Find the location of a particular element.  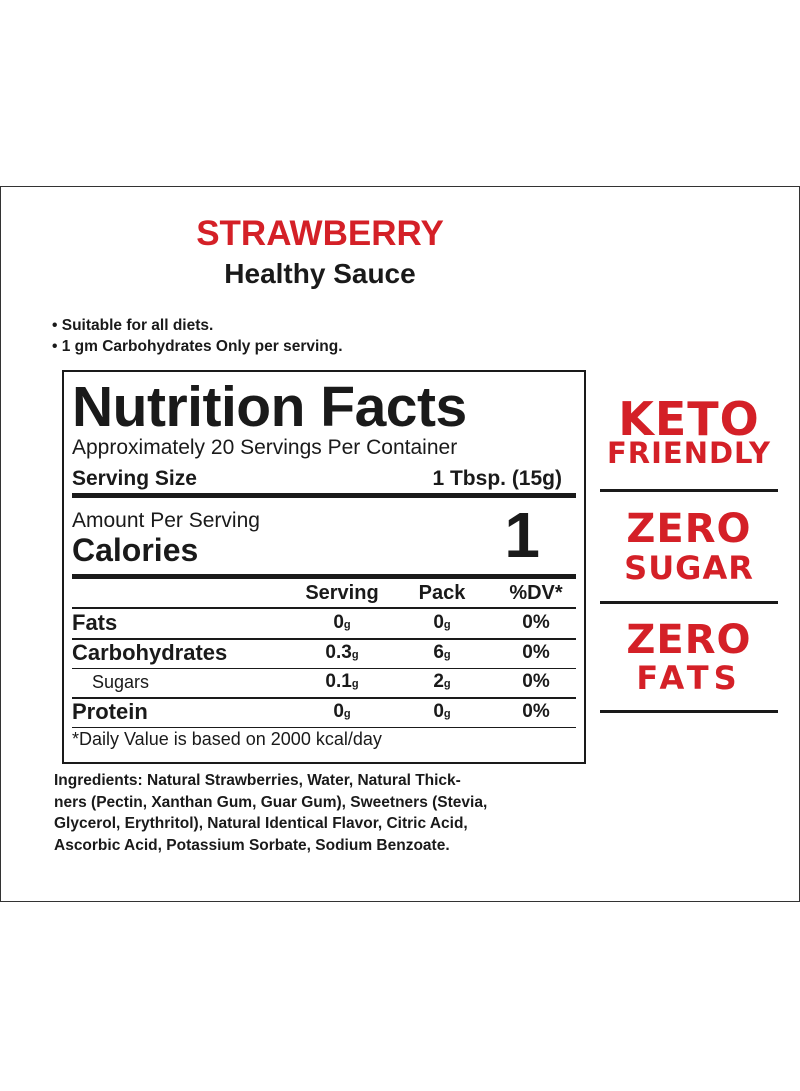

serving-size-label: Serving Size is located at coordinates (134, 478).